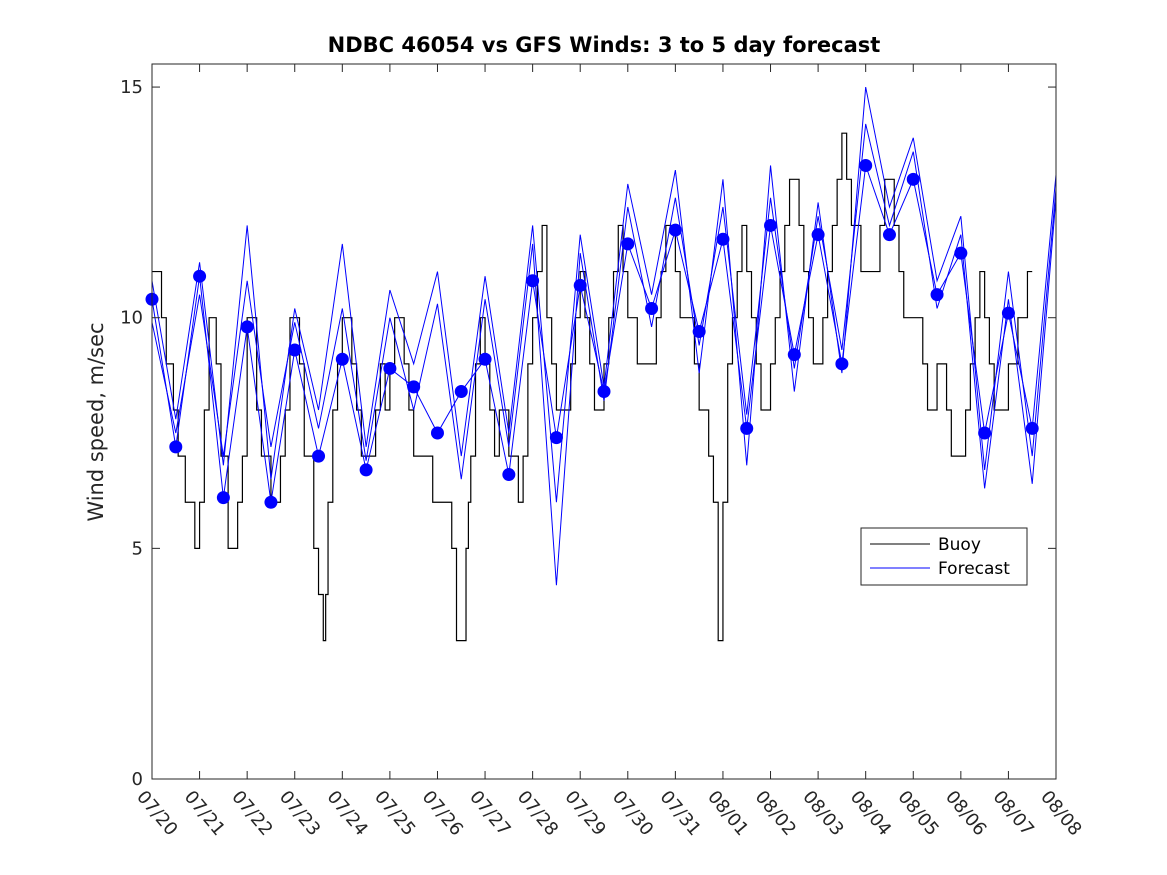 The width and height of the screenshot is (1167, 875). What do you see at coordinates (137, 779) in the screenshot?
I see `y-tick-label: 0` at bounding box center [137, 779].